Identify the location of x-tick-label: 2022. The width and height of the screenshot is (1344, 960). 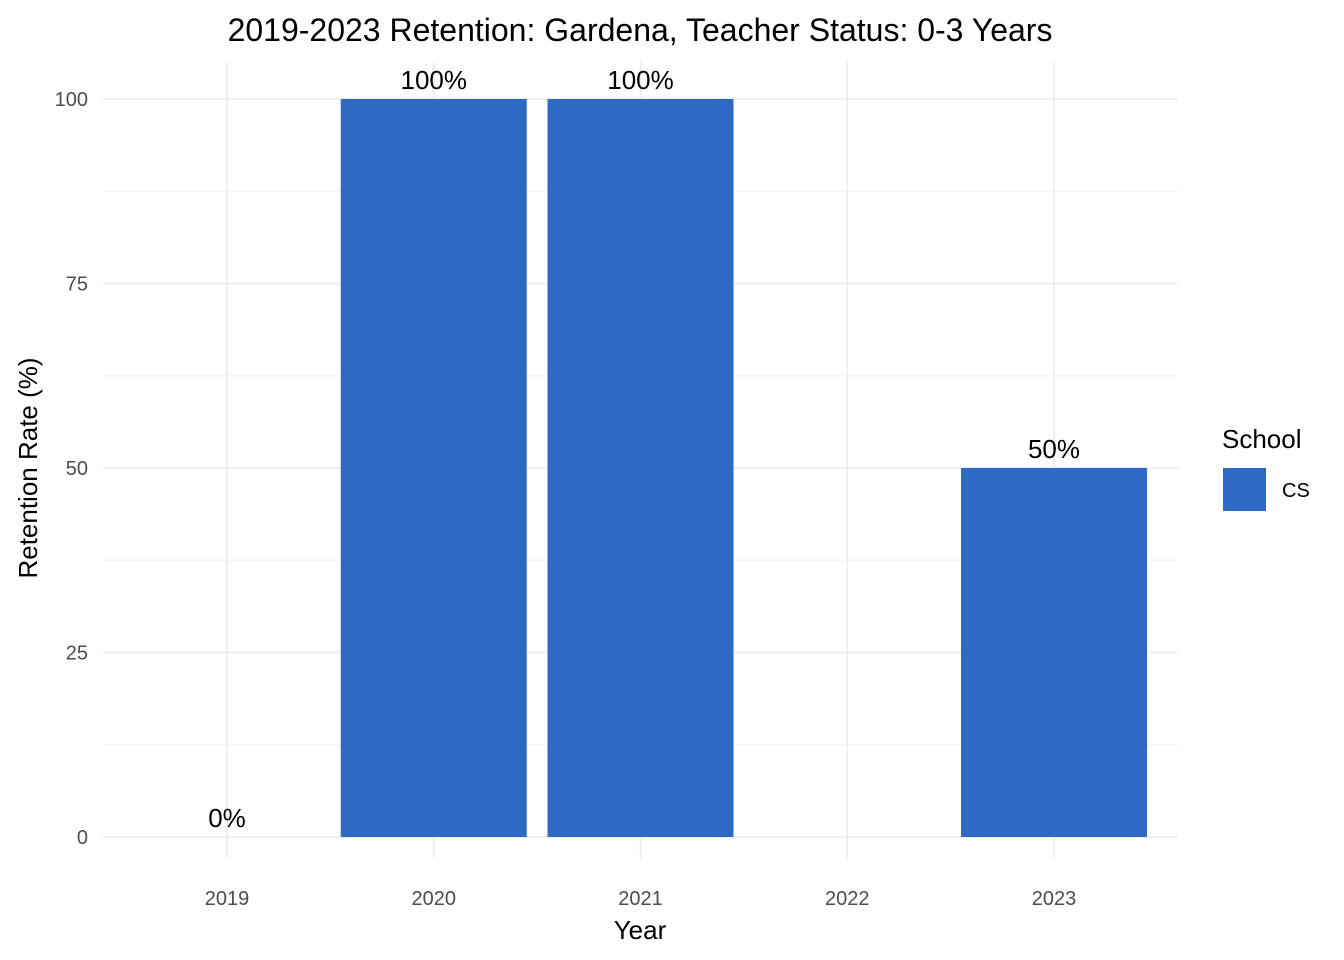
(847, 899).